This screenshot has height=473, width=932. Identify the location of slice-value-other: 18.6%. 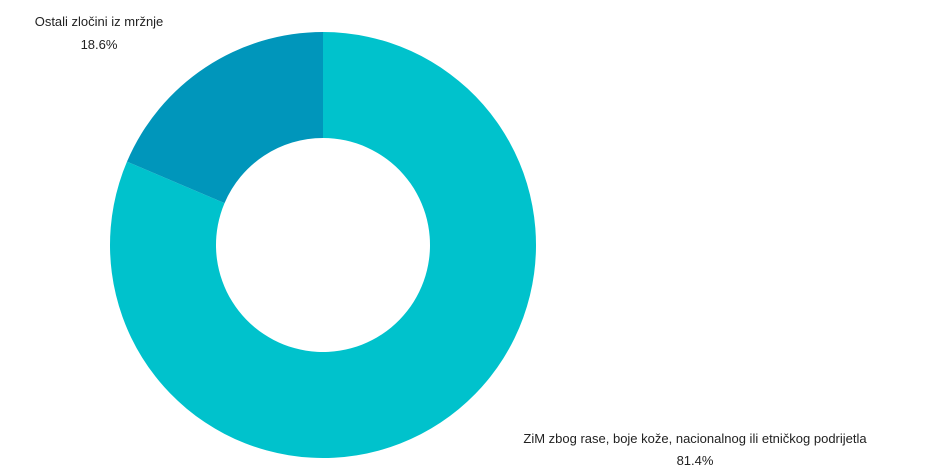
(99, 44).